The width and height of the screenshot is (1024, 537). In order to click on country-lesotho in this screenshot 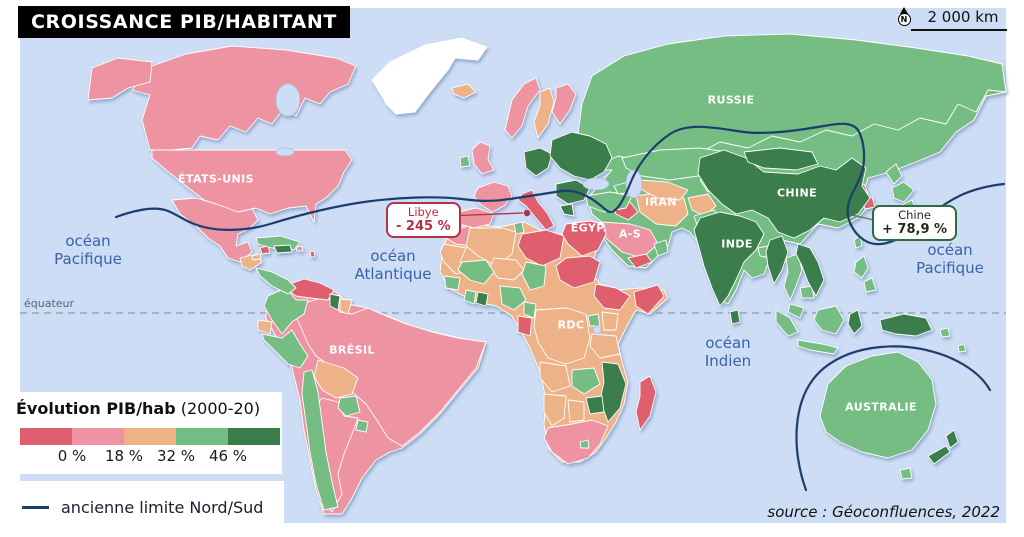, I will do `click(584, 444)`.